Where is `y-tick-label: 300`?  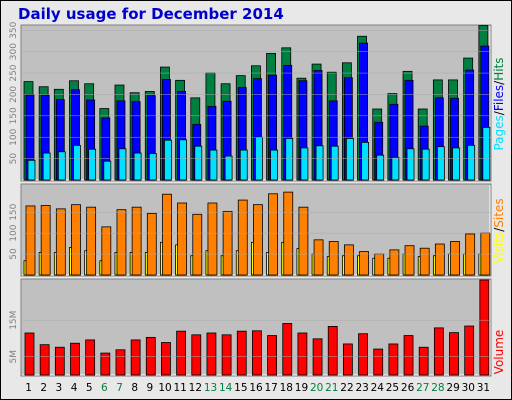
y-tick-label: 300 is located at coordinates (14, 51).